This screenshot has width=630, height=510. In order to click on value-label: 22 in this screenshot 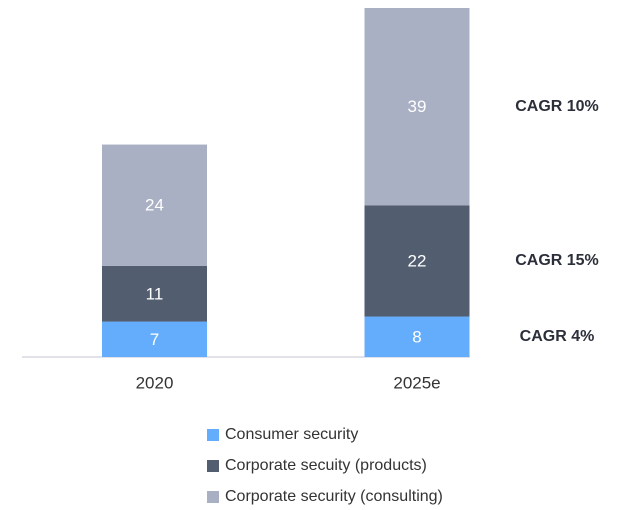, I will do `click(417, 260)`.